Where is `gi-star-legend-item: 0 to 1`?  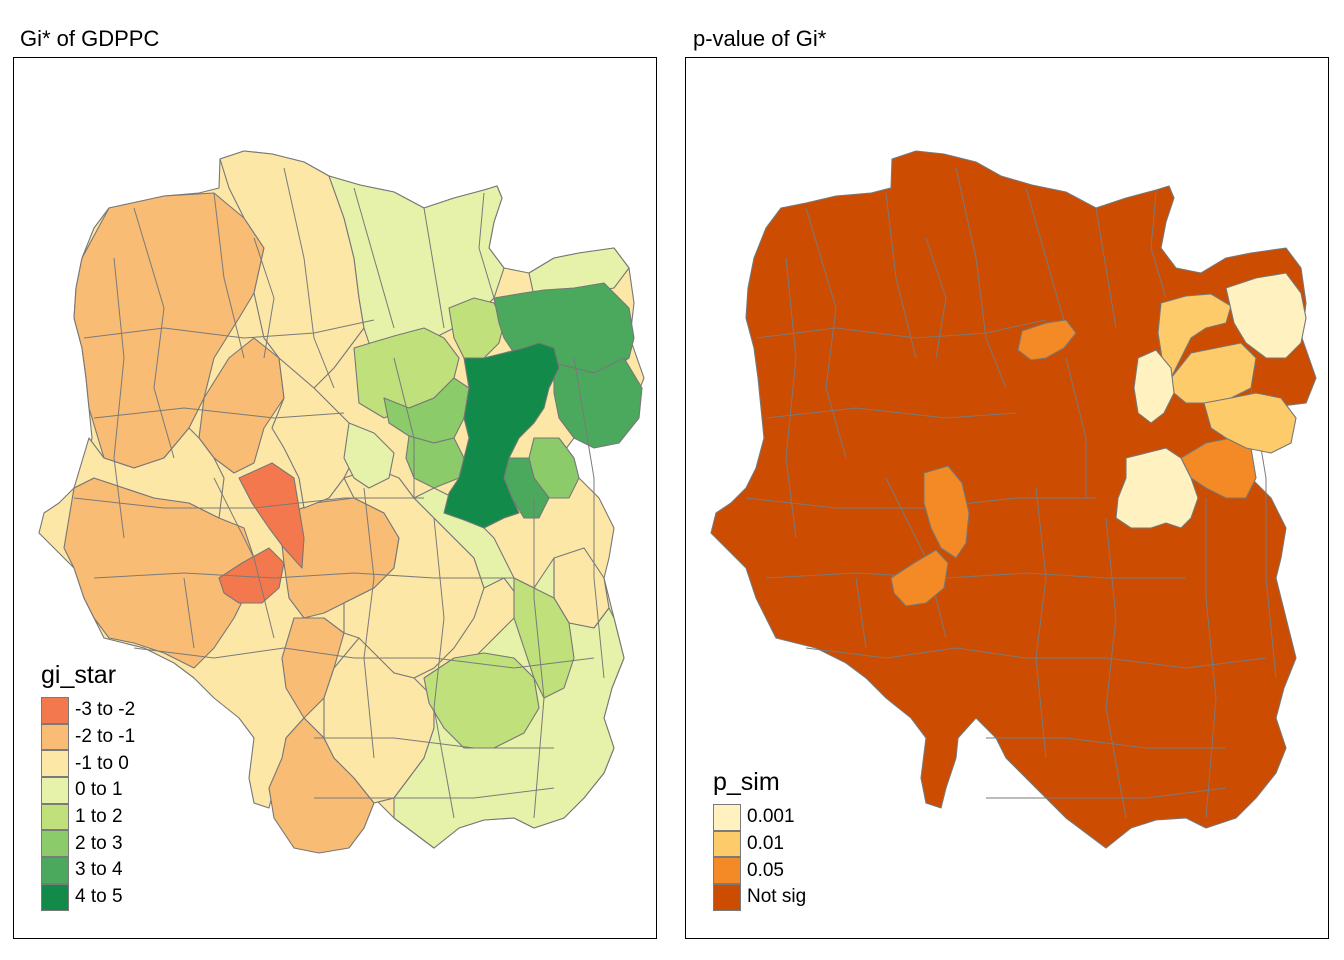 gi-star-legend-item: 0 to 1 is located at coordinates (88, 790).